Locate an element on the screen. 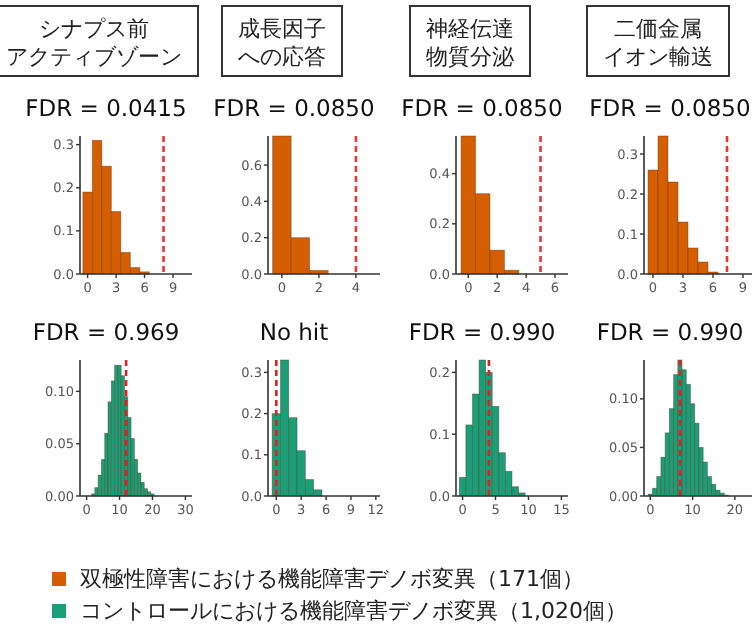 The image size is (752, 640). chart-subtitle: への応答 is located at coordinates (282, 57).